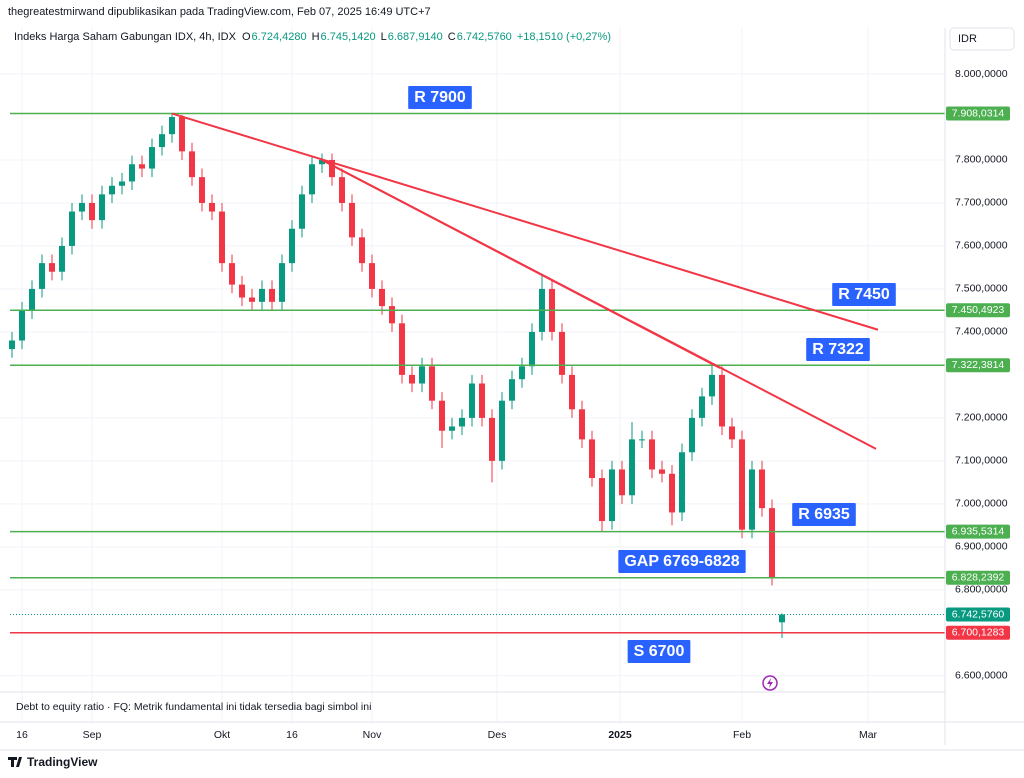 The width and height of the screenshot is (1024, 778). What do you see at coordinates (92, 735) in the screenshot?
I see `x-tick-label: Sep` at bounding box center [92, 735].